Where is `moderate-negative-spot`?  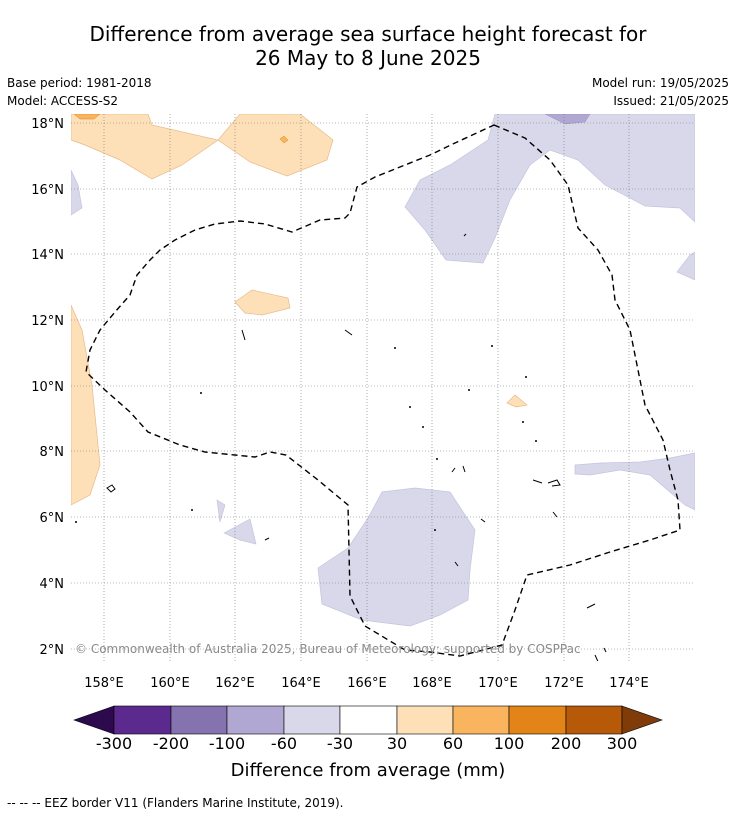 moderate-negative-spot is located at coordinates (567, 119).